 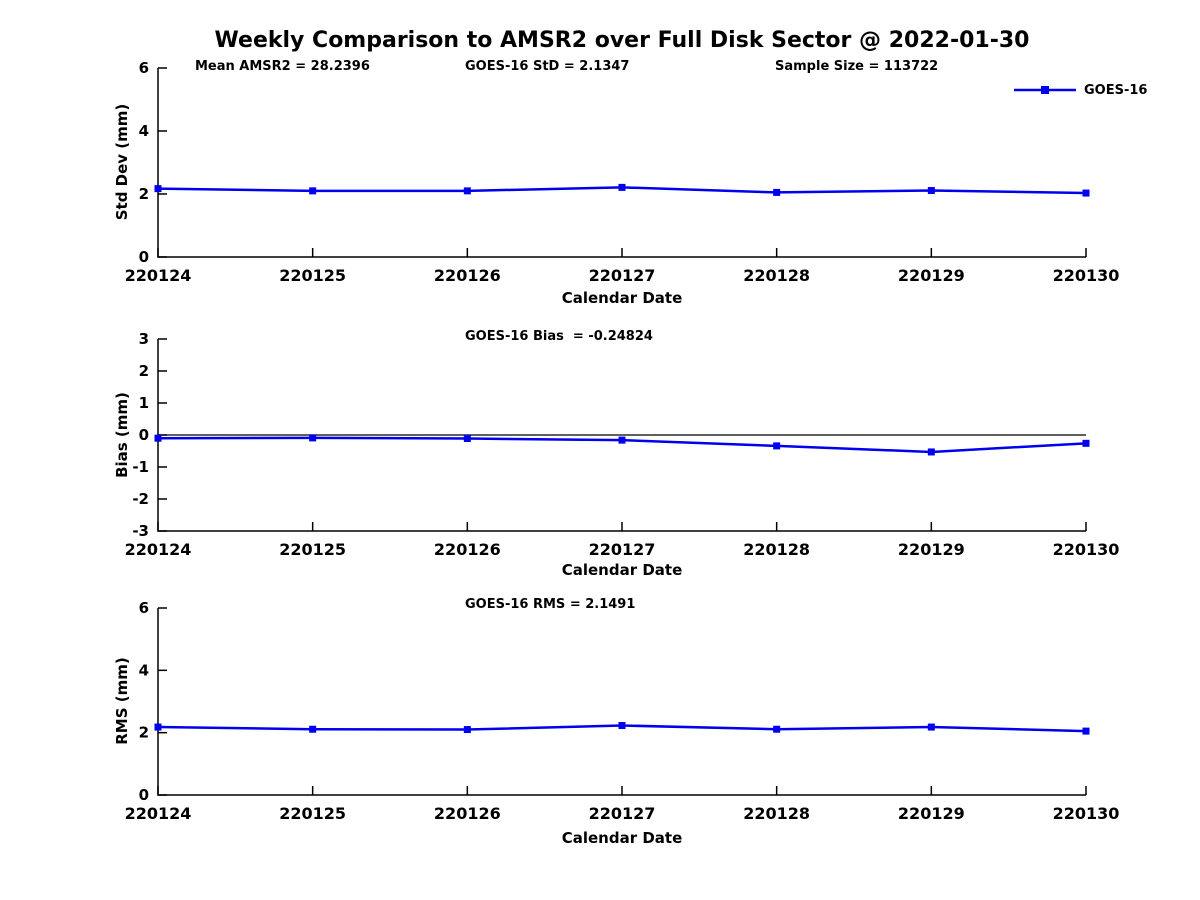 What do you see at coordinates (559, 336) in the screenshot?
I see `annotation-goes16-bias: GOES-16 Bias = -0.24824` at bounding box center [559, 336].